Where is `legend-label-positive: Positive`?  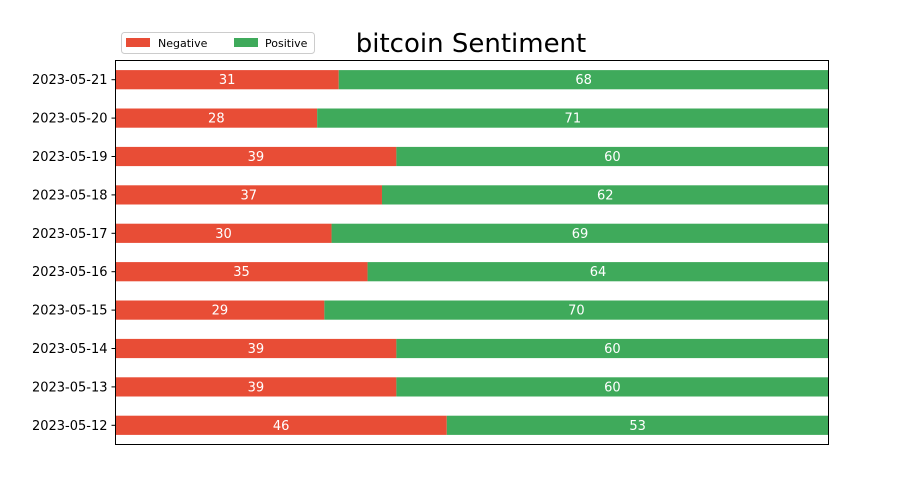
legend-label-positive: Positive is located at coordinates (286, 43).